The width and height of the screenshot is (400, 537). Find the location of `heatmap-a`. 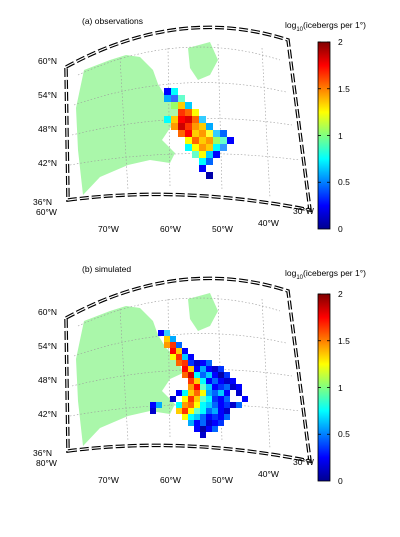

heatmap-a is located at coordinates (199, 133).